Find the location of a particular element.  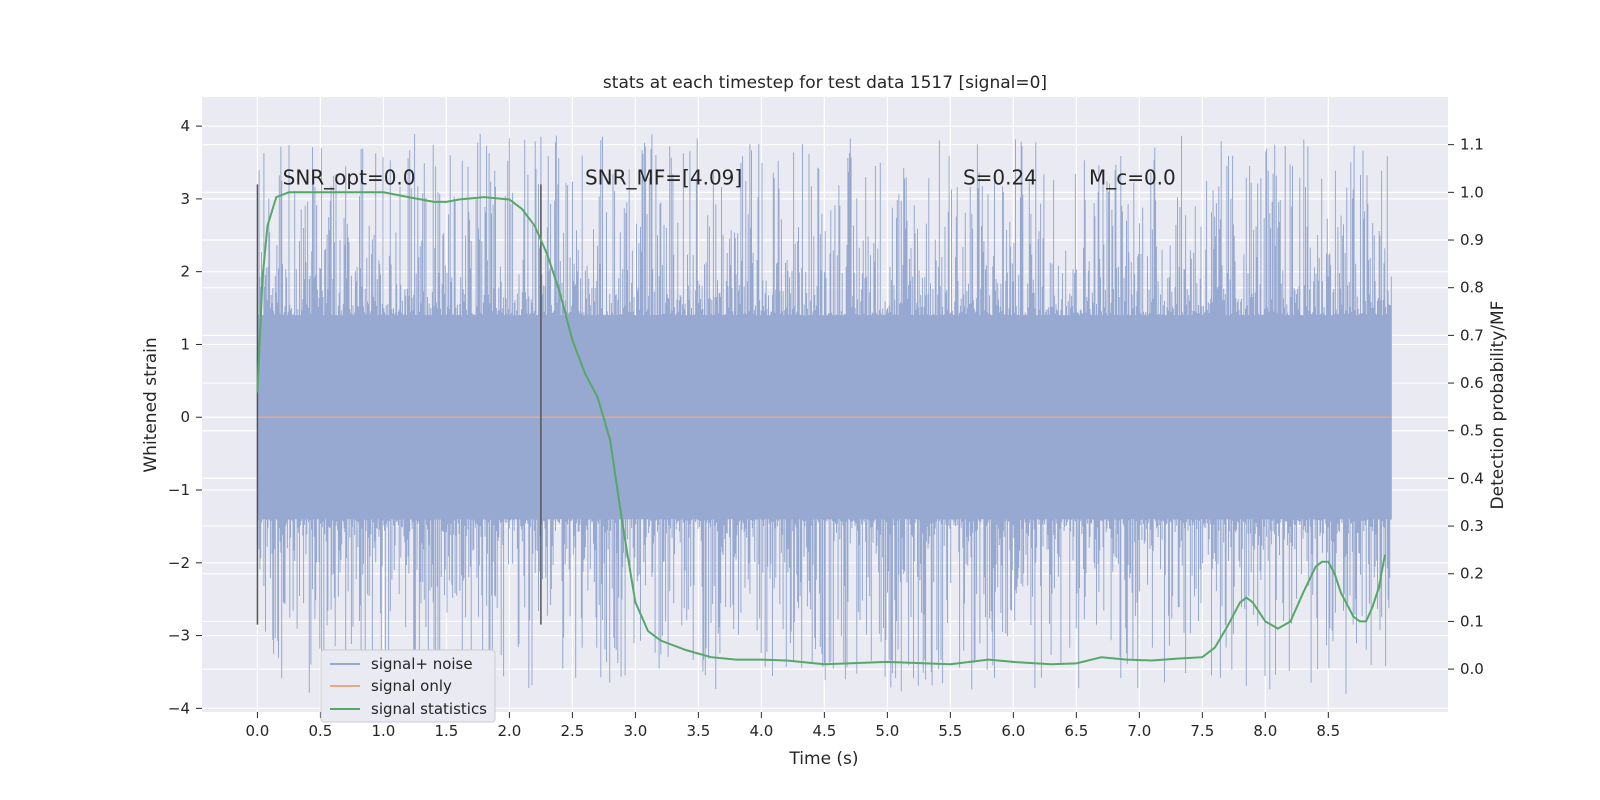

x-tick-label: 7.0 is located at coordinates (1139, 731).